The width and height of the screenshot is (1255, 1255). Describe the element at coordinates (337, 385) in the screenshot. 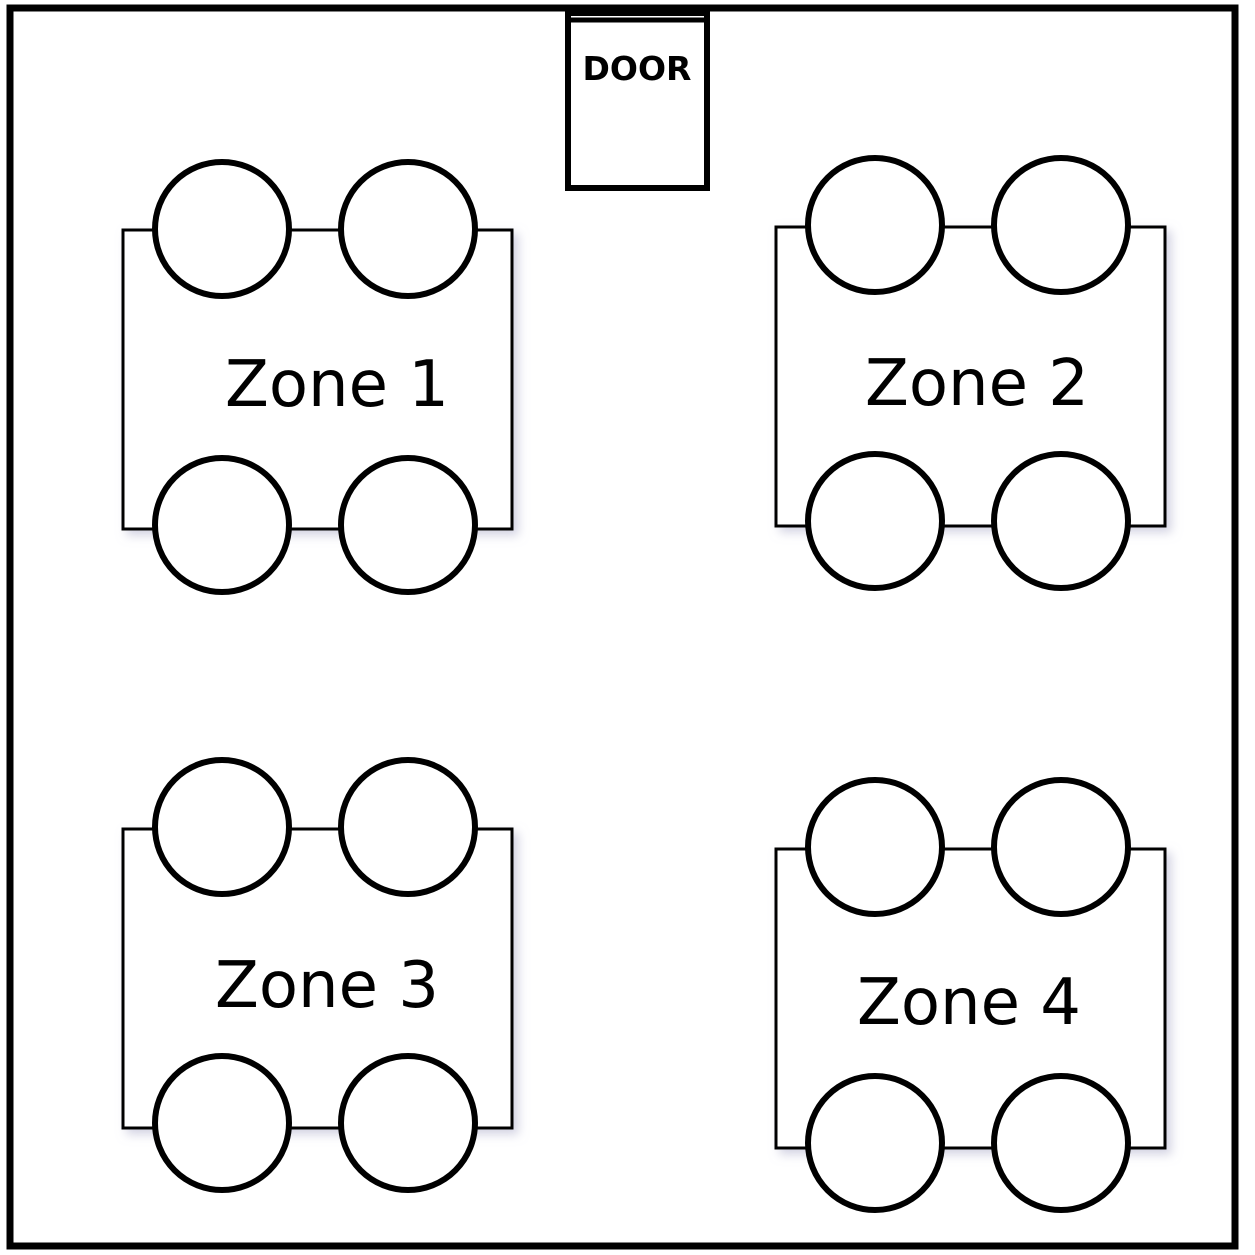

I see `zone-1-label: Zone 1` at that location.